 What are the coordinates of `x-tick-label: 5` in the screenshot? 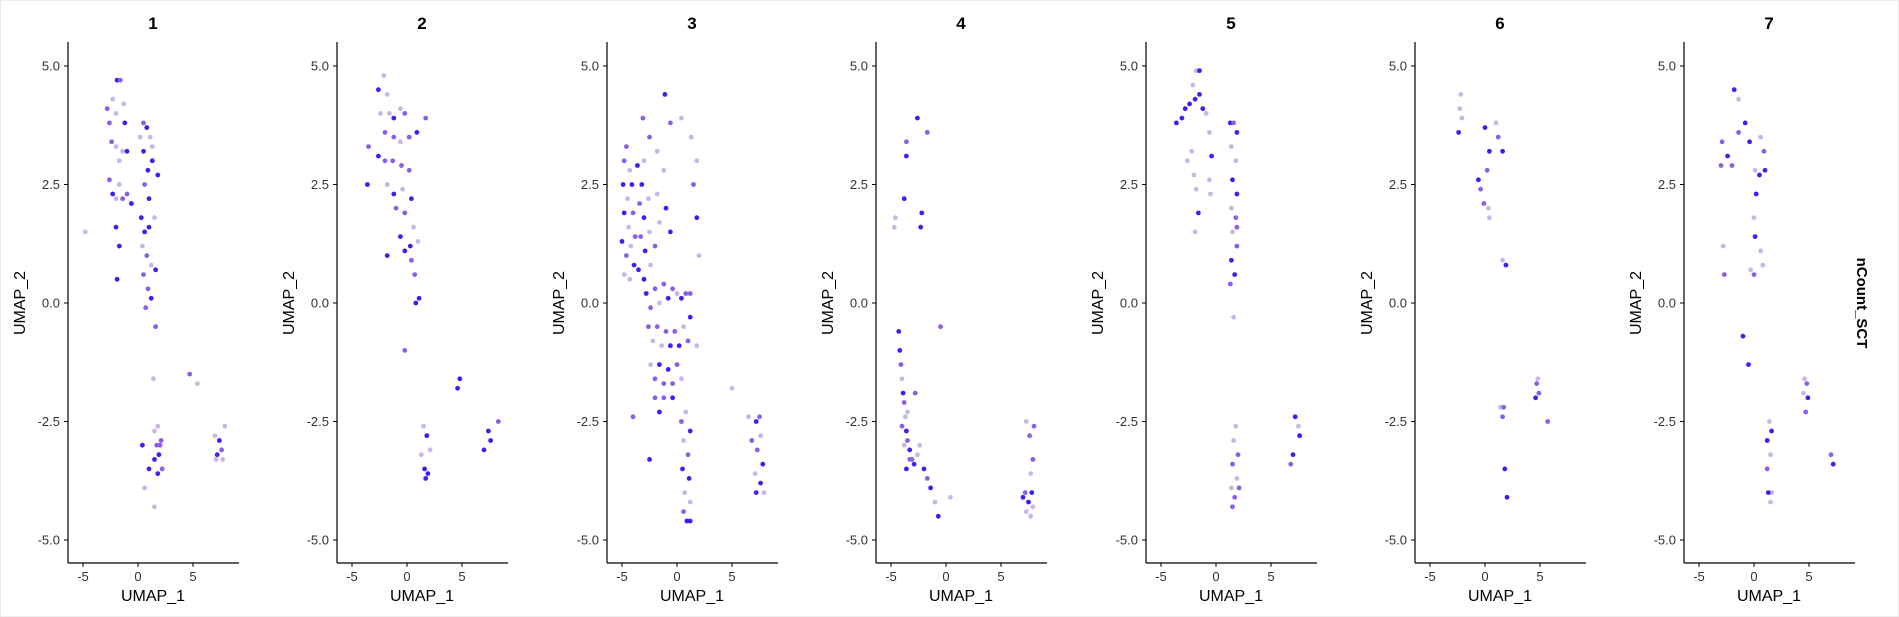 It's located at (1539, 576).